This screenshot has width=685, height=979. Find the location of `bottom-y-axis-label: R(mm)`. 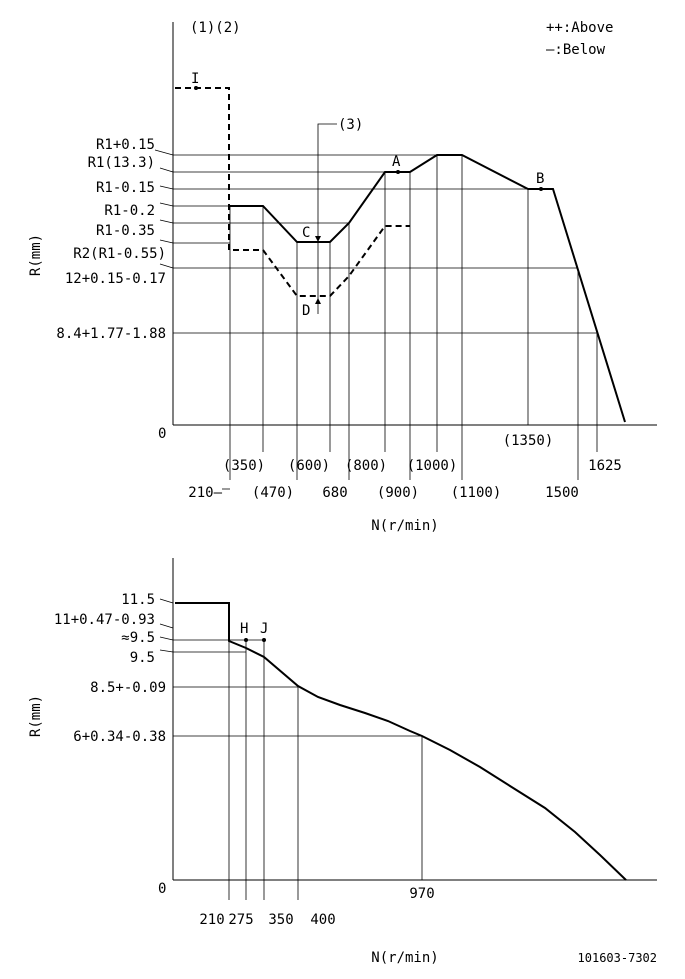

bottom-y-axis-label: R(mm) is located at coordinates (36, 716).